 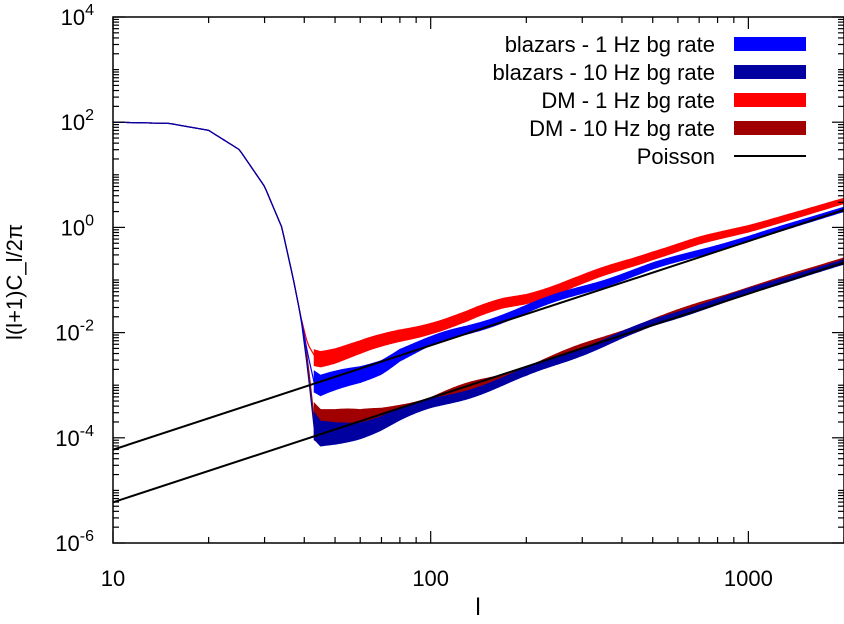 I want to click on x-tick-label: 1000, so click(x=748, y=578).